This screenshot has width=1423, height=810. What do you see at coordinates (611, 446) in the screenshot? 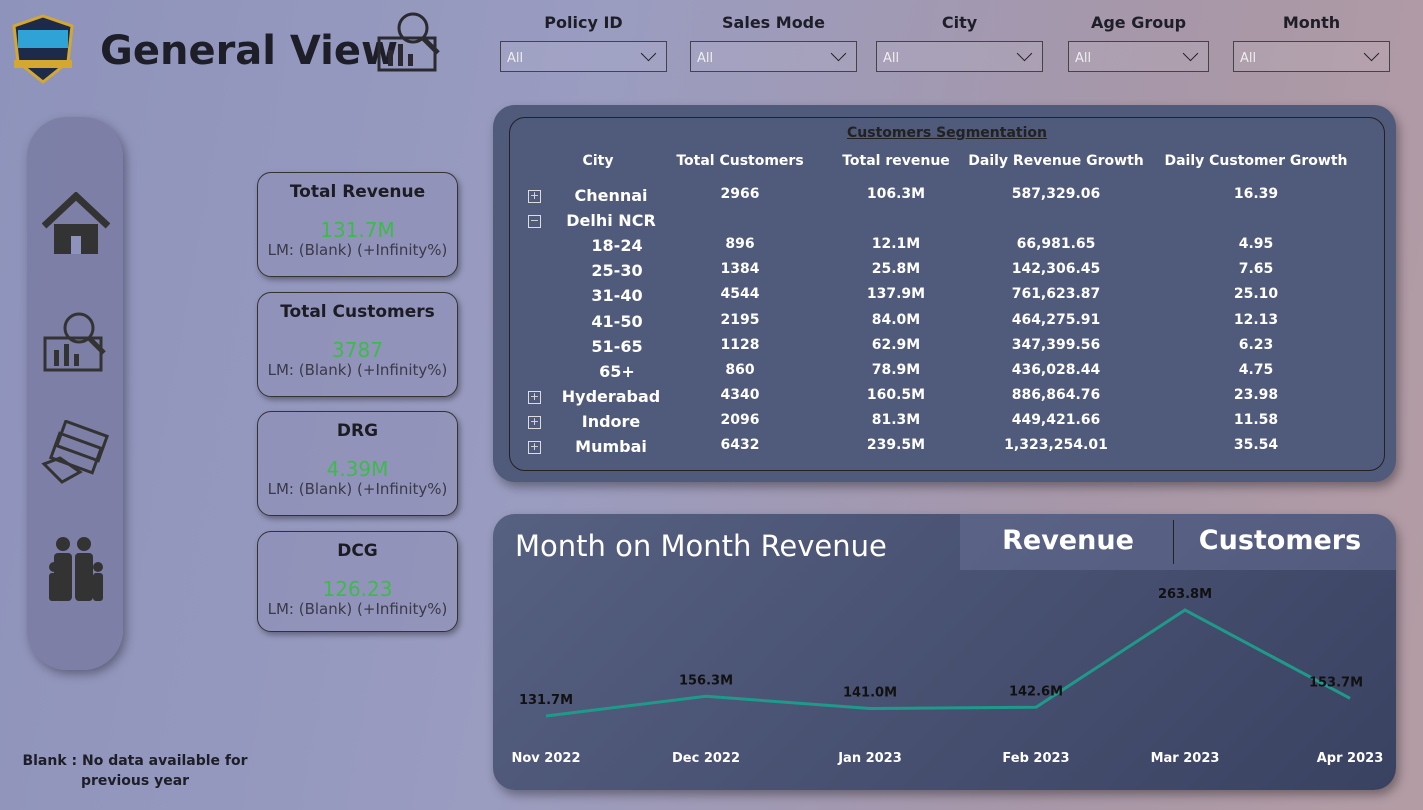
I see `table-row-label: Mumbai` at bounding box center [611, 446].